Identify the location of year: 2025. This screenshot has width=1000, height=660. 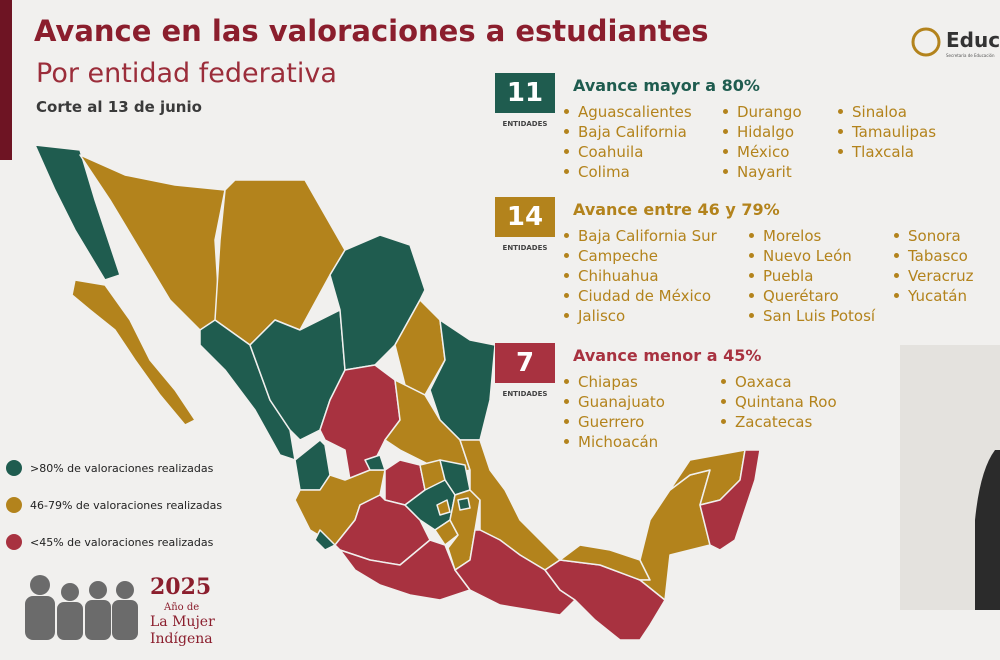
(181, 587).